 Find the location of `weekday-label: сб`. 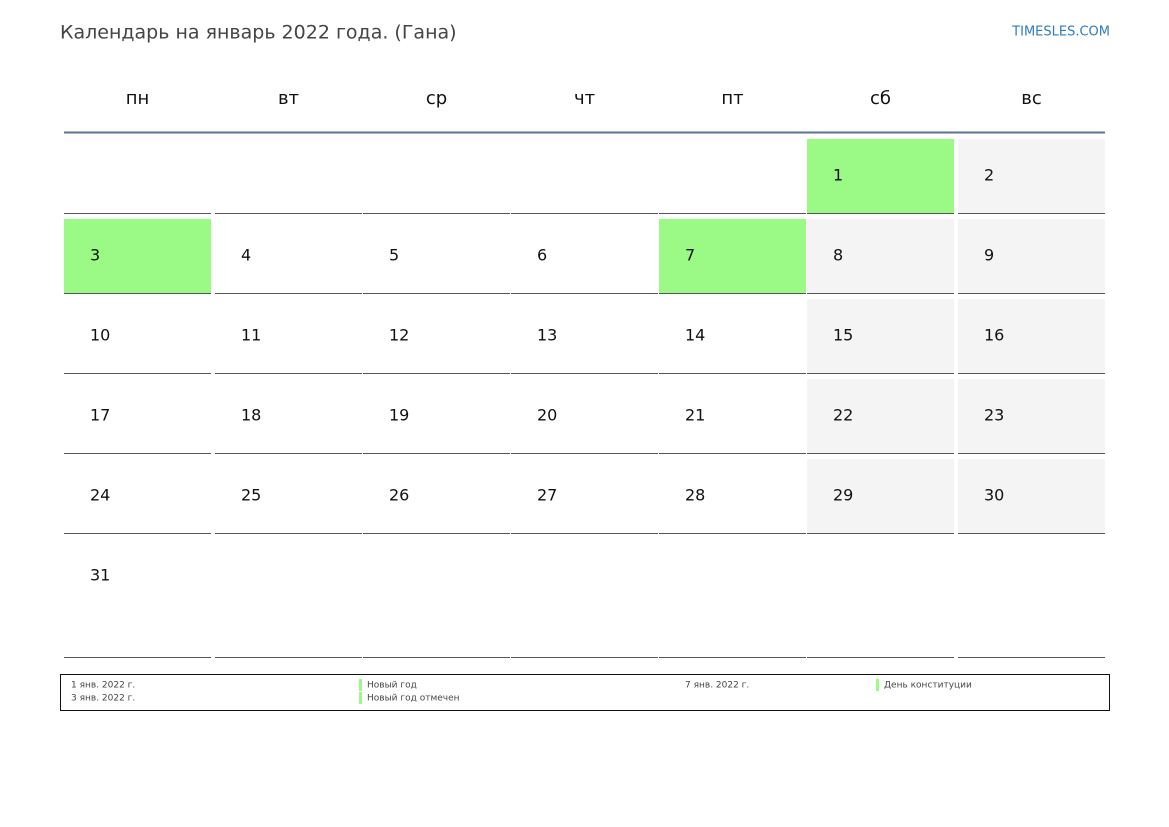

weekday-label: сб is located at coordinates (880, 98).